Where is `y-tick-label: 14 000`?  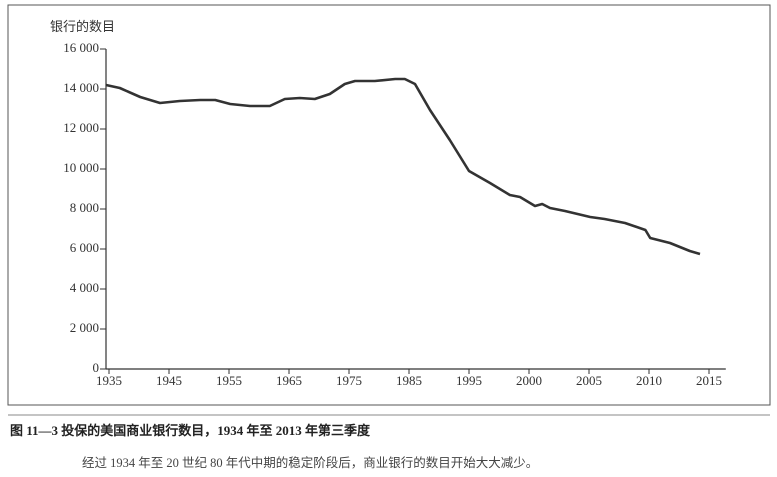
y-tick-label: 14 000 is located at coordinates (81, 87).